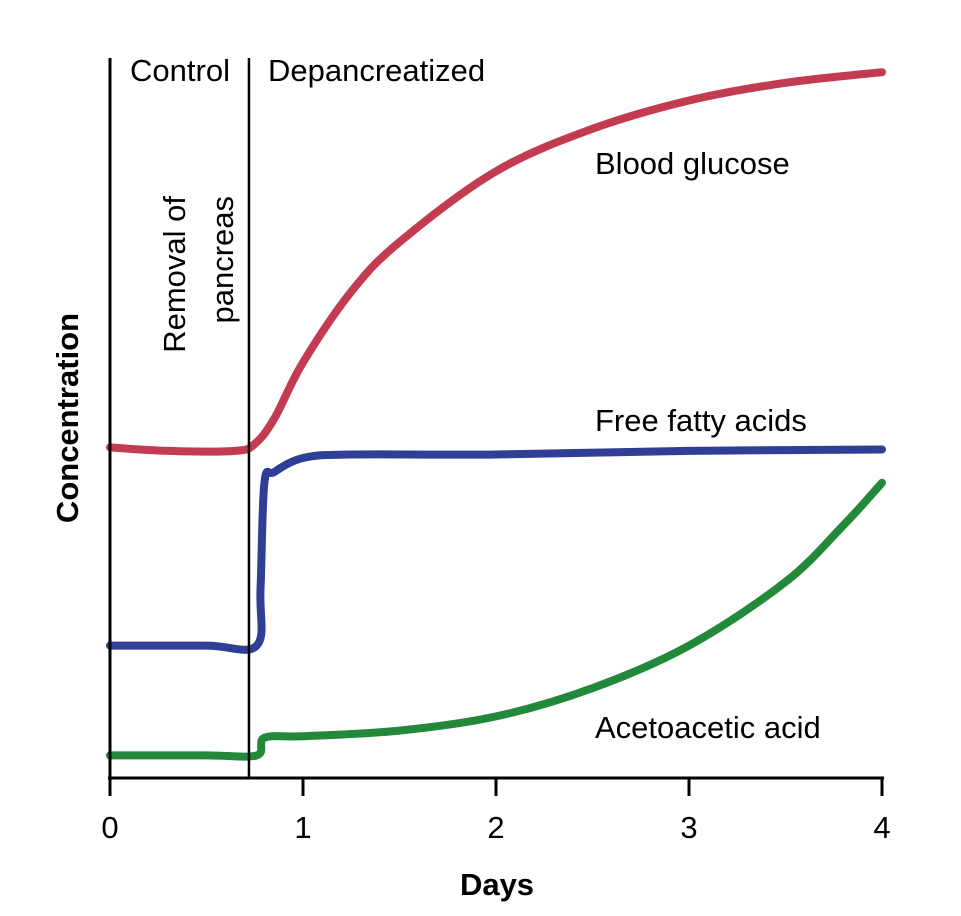 The width and height of the screenshot is (961, 916). What do you see at coordinates (692, 163) in the screenshot?
I see `series-label-blood-glucose: Blood glucose` at bounding box center [692, 163].